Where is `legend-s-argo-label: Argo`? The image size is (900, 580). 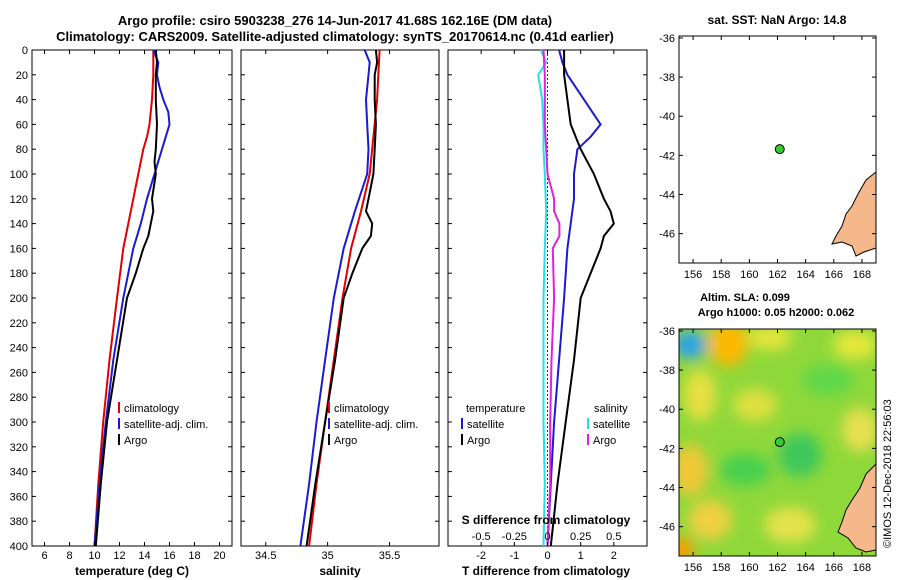
legend-s-argo-label: Argo is located at coordinates (604, 441).